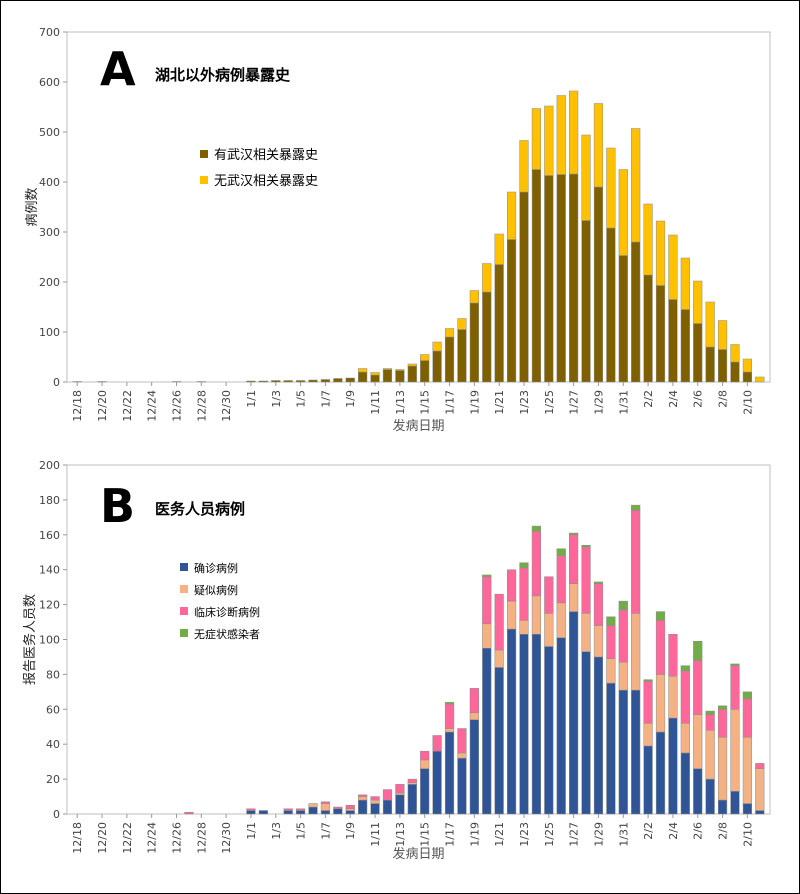 The image size is (800, 894). Describe the element at coordinates (747, 377) in the screenshot. I see `bar-有武汉相关暴露史-2/10` at that location.